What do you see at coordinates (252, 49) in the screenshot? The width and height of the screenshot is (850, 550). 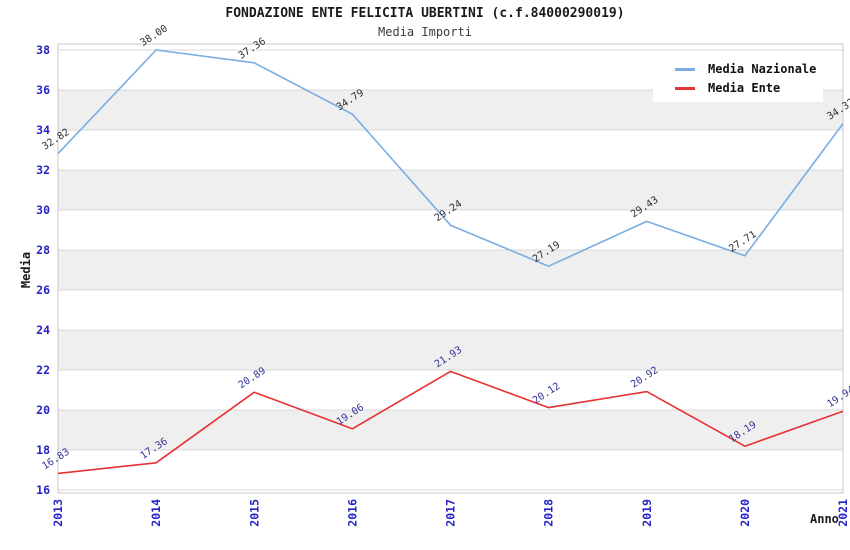 I see `point-label: 37.36` at bounding box center [252, 49].